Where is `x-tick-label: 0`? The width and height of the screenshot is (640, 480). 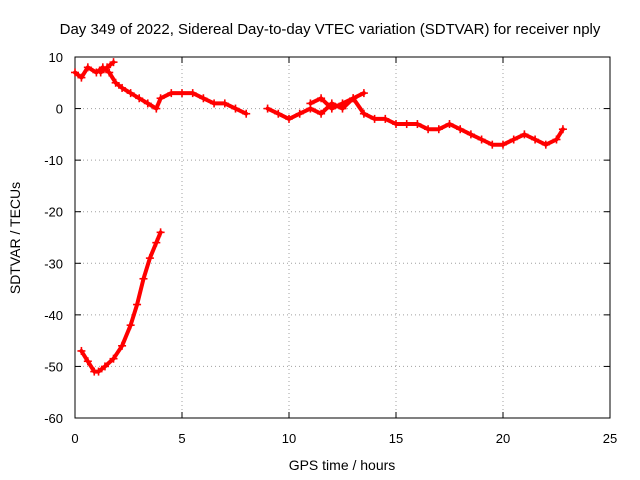 x-tick-label: 0 is located at coordinates (74, 438).